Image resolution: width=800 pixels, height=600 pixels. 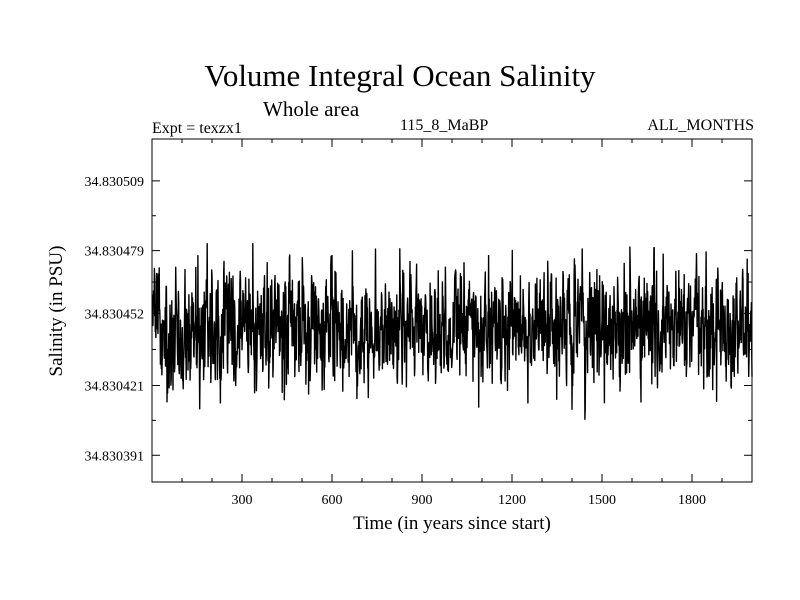 I want to click on months-label: ALL_MONTHS, so click(x=700, y=125).